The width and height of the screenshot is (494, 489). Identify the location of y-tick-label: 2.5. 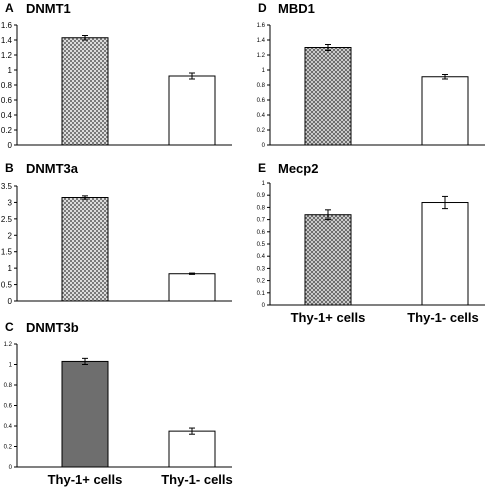
(7, 219).